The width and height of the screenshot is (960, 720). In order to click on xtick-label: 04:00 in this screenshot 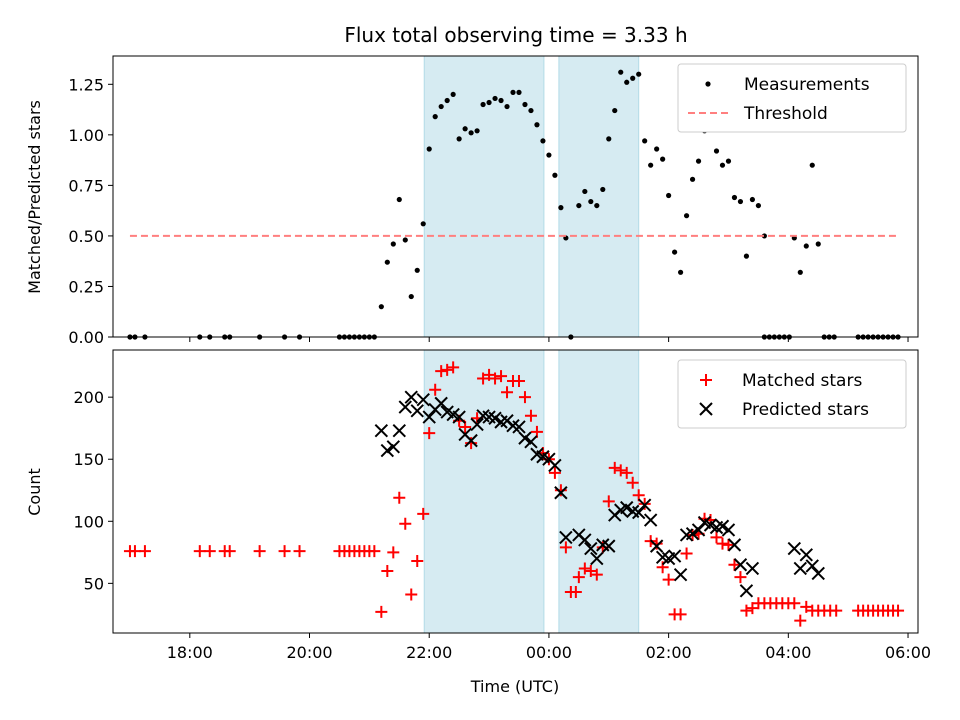, I will do `click(788, 652)`.